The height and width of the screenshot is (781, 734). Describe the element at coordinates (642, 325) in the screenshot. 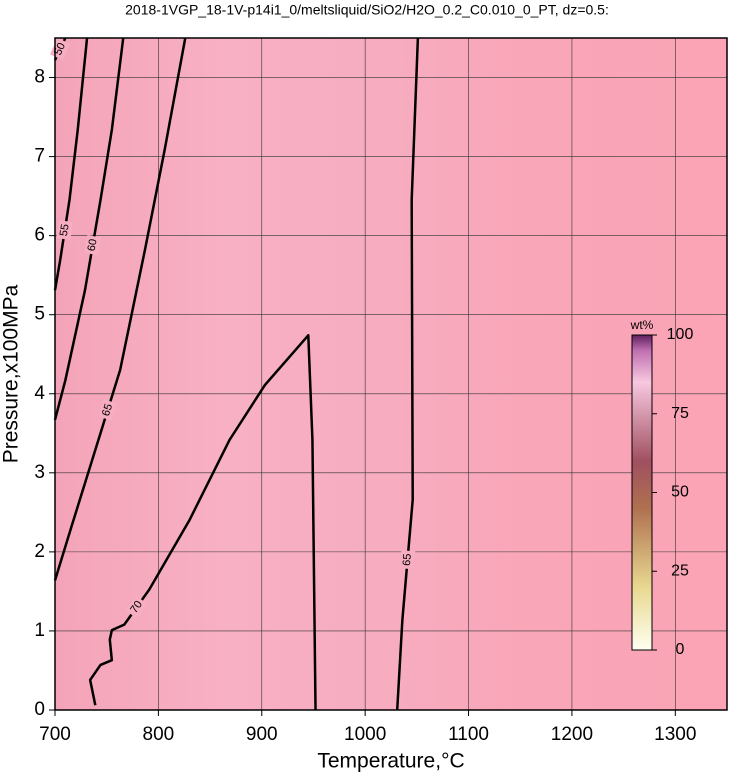

I see `colorbar-label: wt%` at that location.